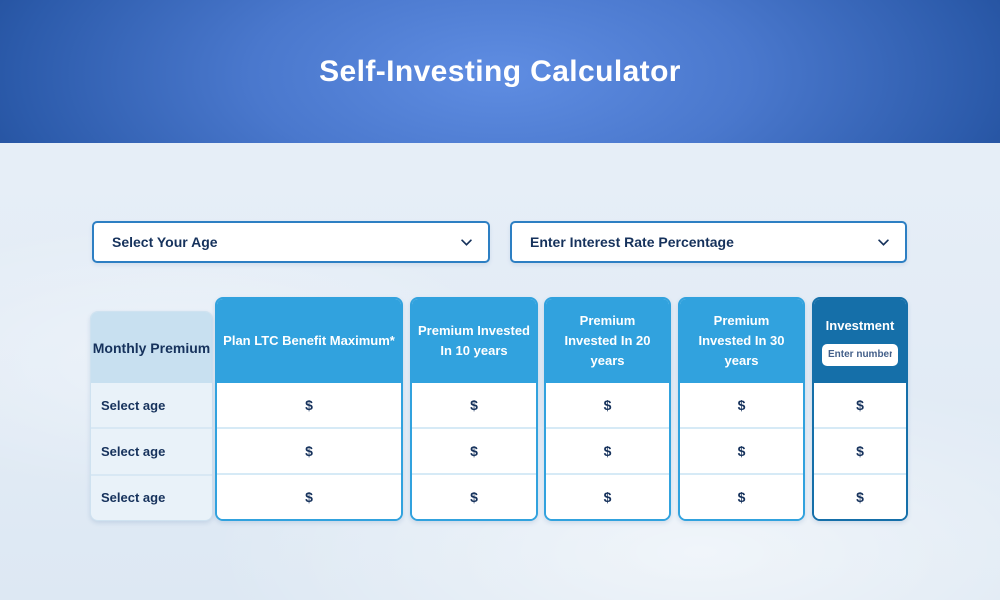 The width and height of the screenshot is (1000, 600). What do you see at coordinates (151, 347) in the screenshot?
I see `column-header-monthly-premium: Monthly Premium` at bounding box center [151, 347].